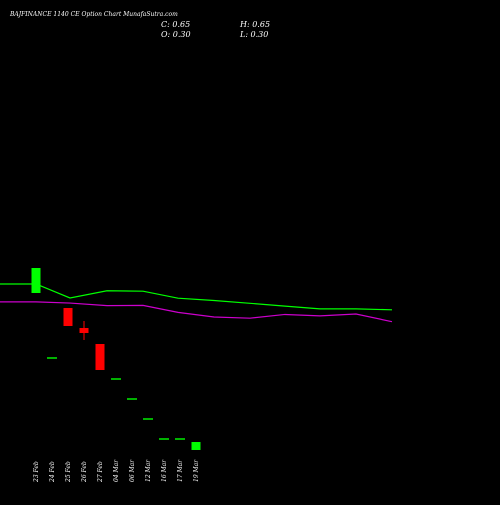  What do you see at coordinates (164, 470) in the screenshot?
I see `date-label: 16 Mar` at bounding box center [164, 470].